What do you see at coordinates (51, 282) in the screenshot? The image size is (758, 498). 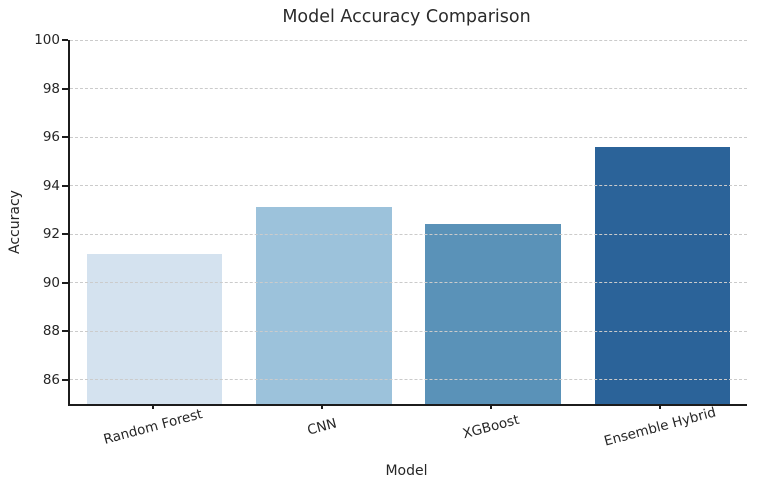 I see `y-tick-label: 90` at bounding box center [51, 282].